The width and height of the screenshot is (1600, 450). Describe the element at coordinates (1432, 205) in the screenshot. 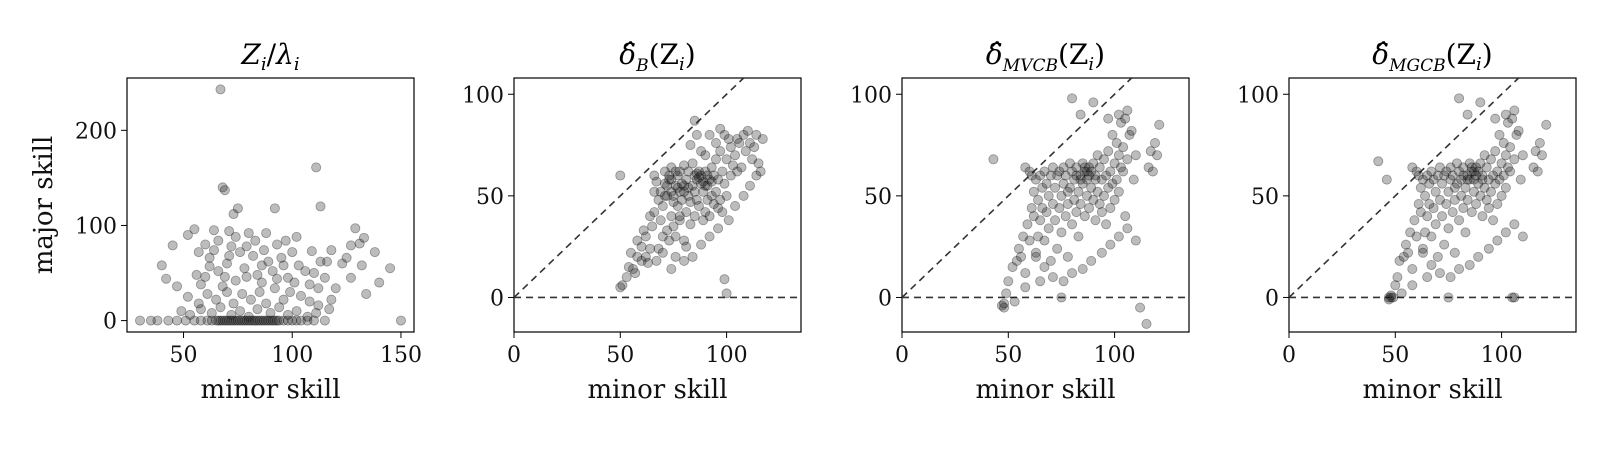

I see `plot-frame` at that location.